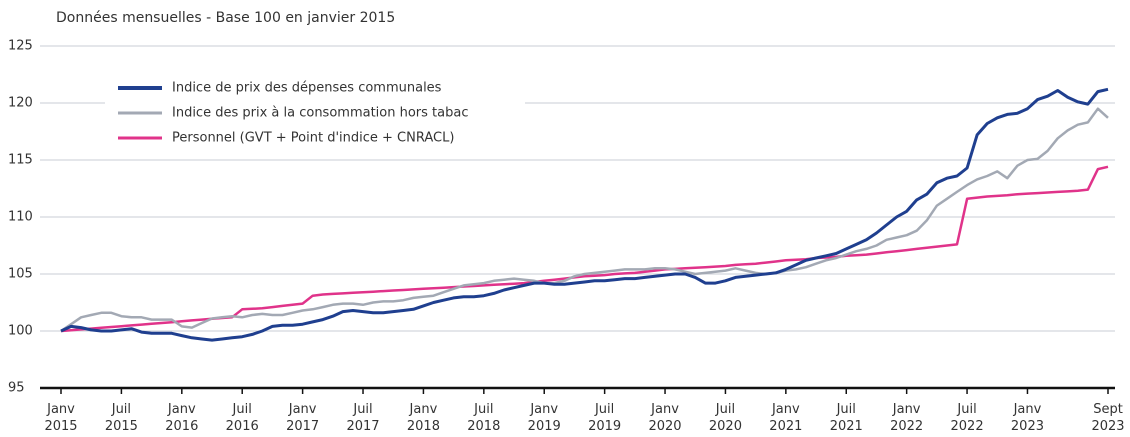 This screenshot has height=437, width=1130. Describe the element at coordinates (20, 103) in the screenshot. I see `y-tick-label: 120` at that location.